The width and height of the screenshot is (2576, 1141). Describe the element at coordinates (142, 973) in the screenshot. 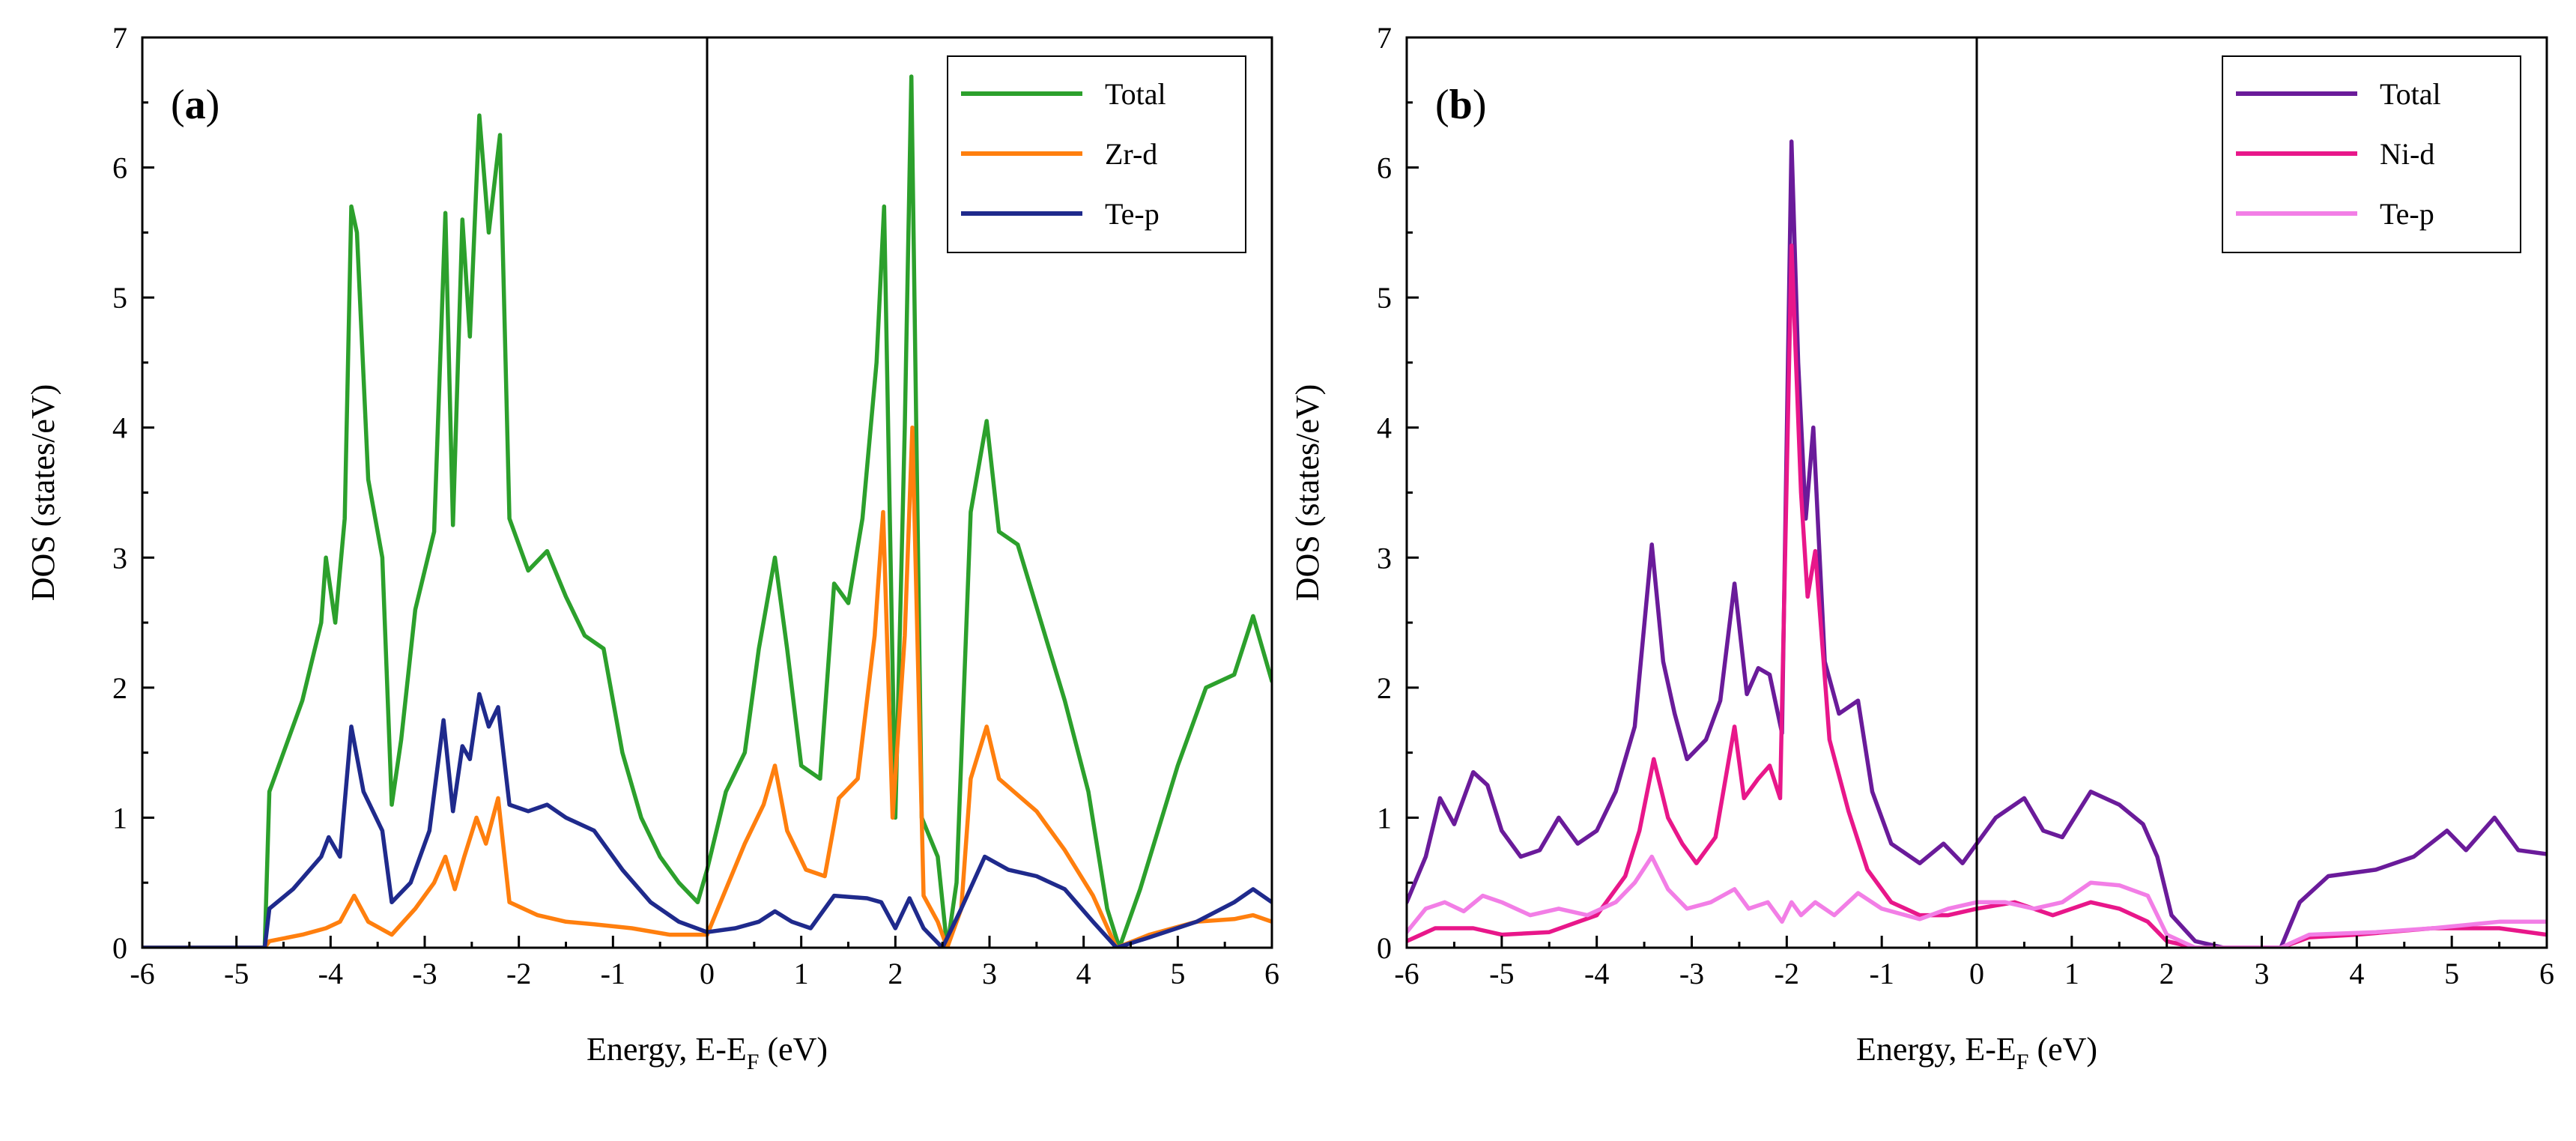

I see `x-tick-label-a: -6` at that location.